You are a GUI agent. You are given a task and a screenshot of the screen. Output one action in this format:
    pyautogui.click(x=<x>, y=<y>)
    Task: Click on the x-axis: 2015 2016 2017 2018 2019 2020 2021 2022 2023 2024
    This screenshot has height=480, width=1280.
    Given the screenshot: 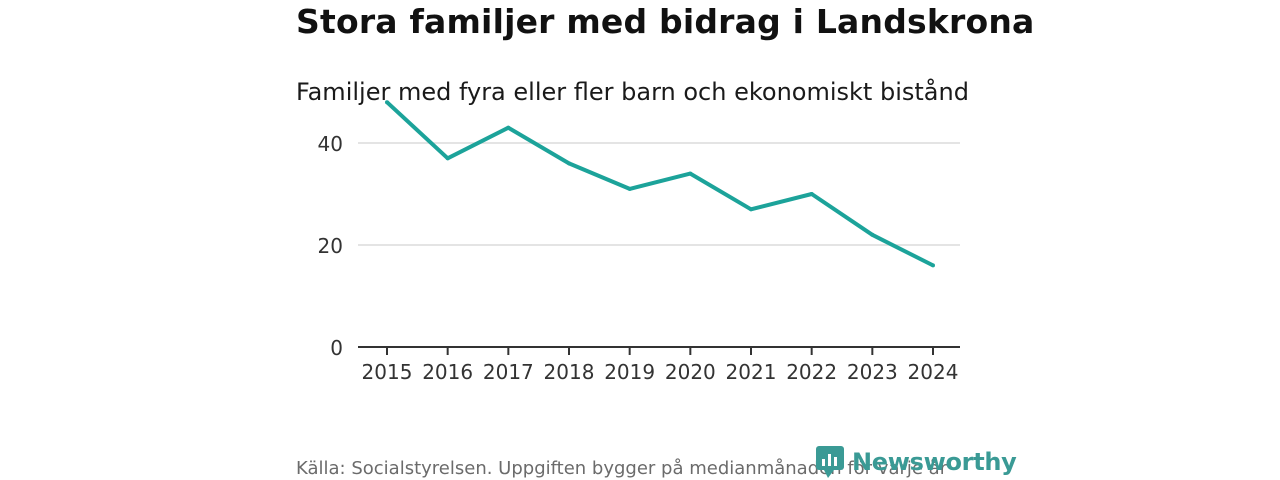 What is the action you would take?
    pyautogui.click(x=659, y=365)
    